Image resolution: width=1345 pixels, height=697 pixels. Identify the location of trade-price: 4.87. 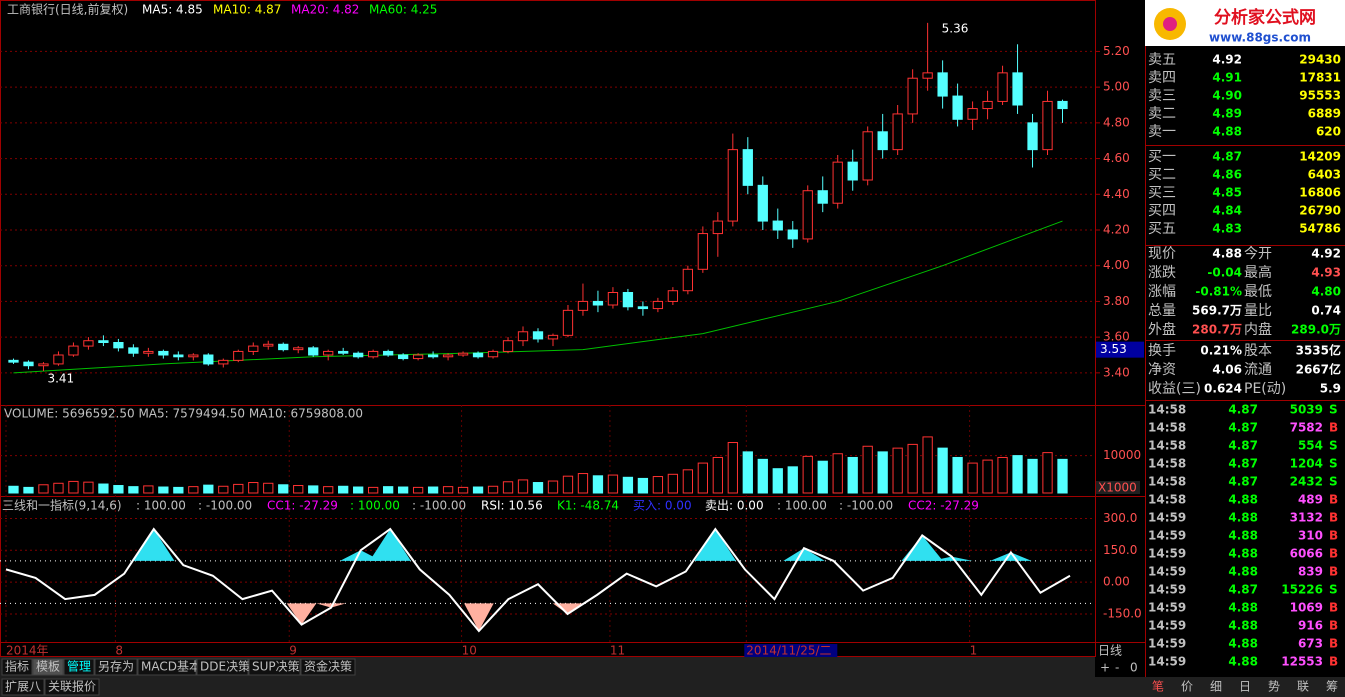
(1243, 428).